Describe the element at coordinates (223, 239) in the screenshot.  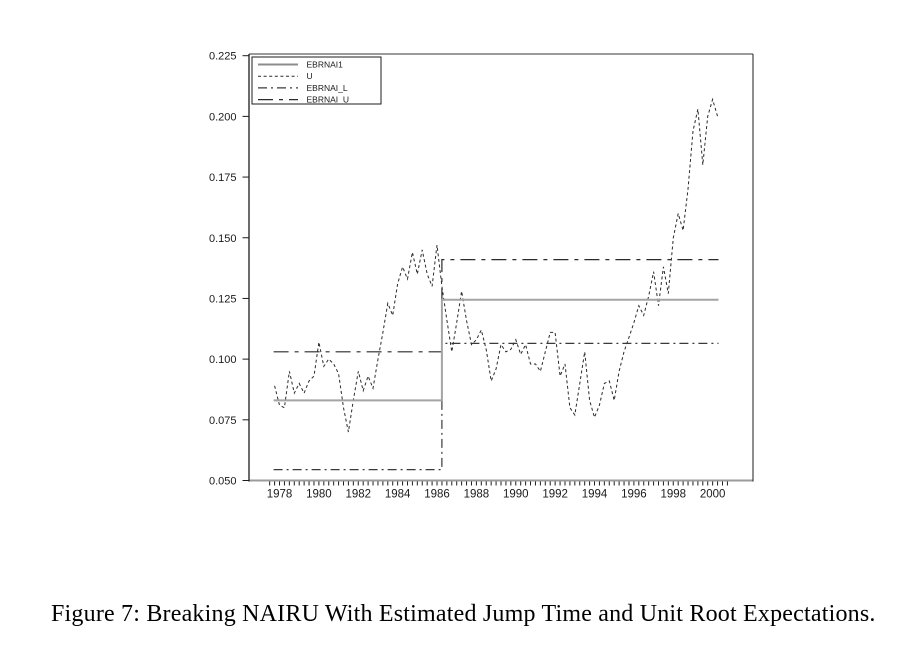
I see `y-tick-label: 0.150` at that location.